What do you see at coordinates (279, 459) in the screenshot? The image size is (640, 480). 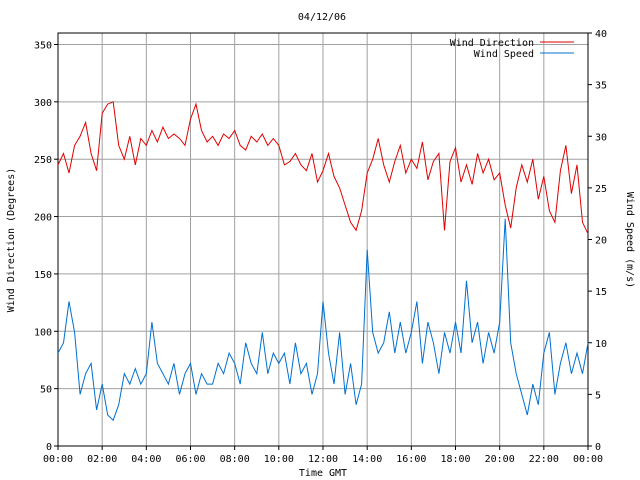 I see `x-tick-label: 10:00` at bounding box center [279, 459].